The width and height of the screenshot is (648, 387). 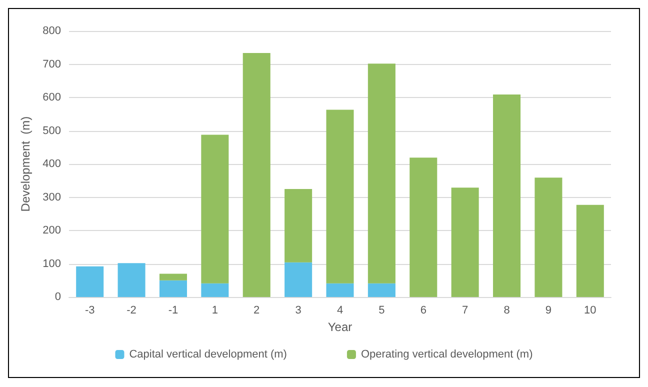 What do you see at coordinates (51, 130) in the screenshot?
I see `y-tick-label: 500` at bounding box center [51, 130].